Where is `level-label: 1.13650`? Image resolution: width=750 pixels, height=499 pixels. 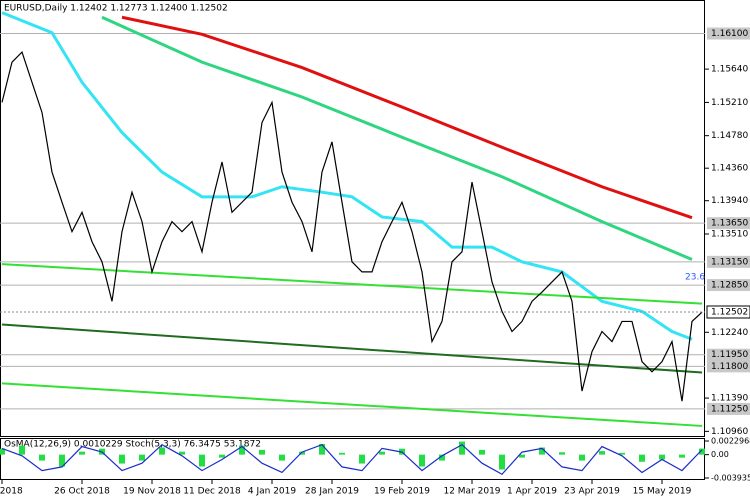
level-label: 1.13650 is located at coordinates (729, 224).